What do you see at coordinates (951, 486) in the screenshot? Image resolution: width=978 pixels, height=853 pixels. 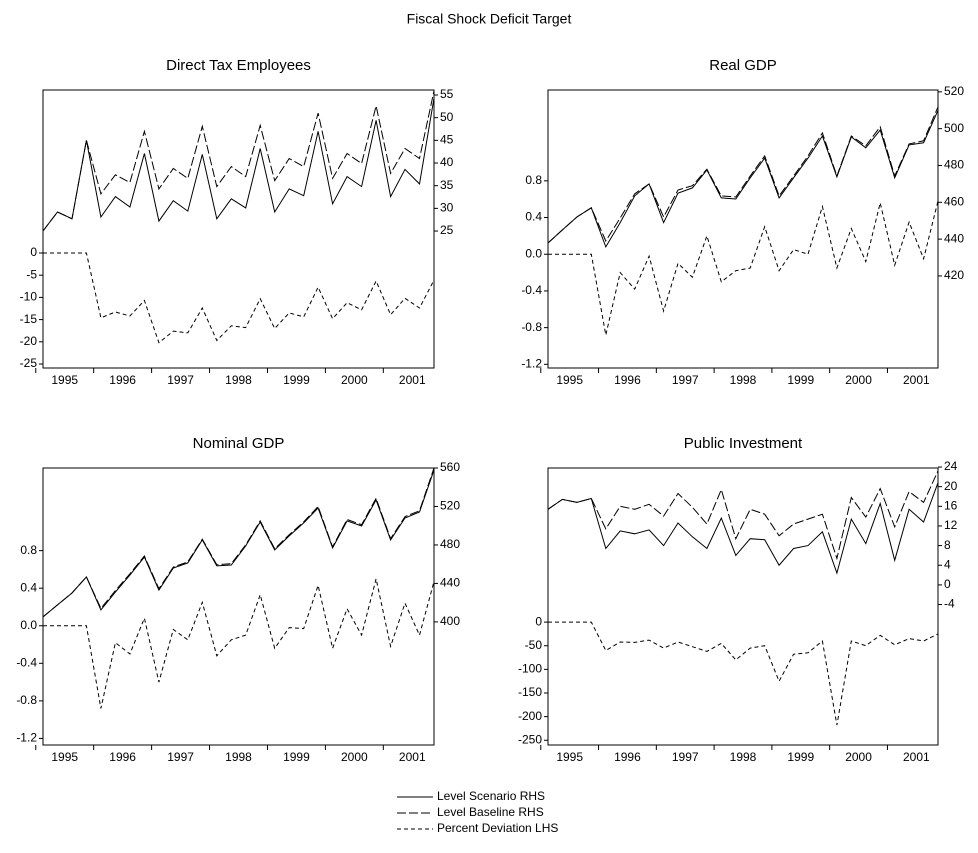 I see `y2-tick-label: 20` at bounding box center [951, 486].